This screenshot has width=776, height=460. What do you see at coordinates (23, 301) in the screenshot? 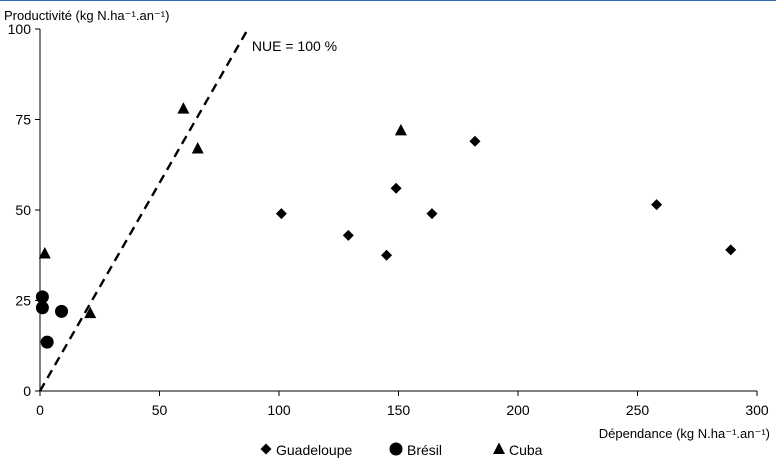
I see `y-tick-label: 25` at bounding box center [23, 301].